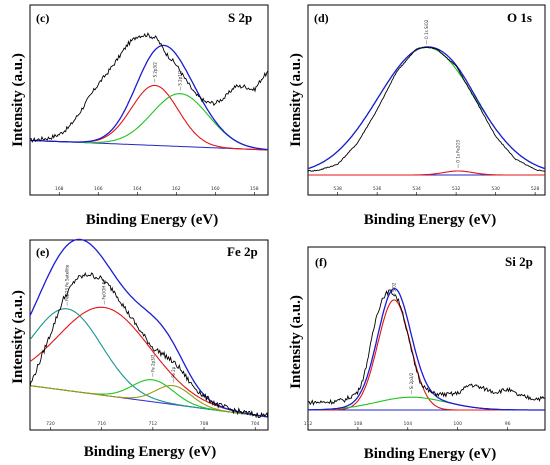 This screenshot has width=550, height=465. What do you see at coordinates (150, 452) in the screenshot?
I see `x-axis-label-e: Binding Energy (eV)` at bounding box center [150, 452].